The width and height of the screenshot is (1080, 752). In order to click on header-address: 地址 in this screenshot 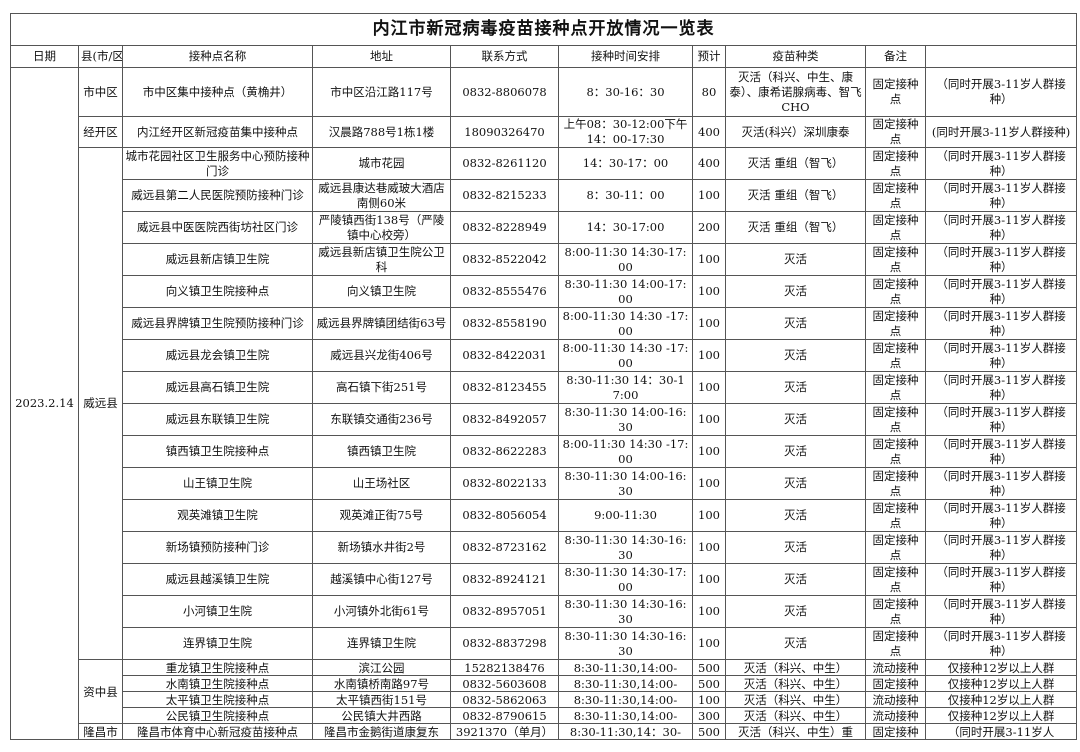, I will do `click(381, 56)`.